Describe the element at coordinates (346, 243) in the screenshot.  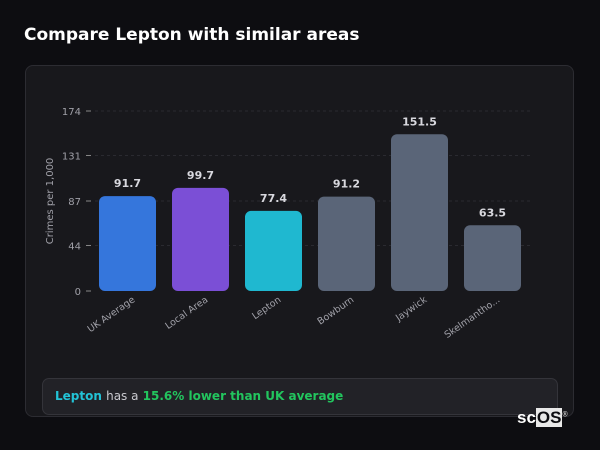
I see `bar-bowburn` at that location.